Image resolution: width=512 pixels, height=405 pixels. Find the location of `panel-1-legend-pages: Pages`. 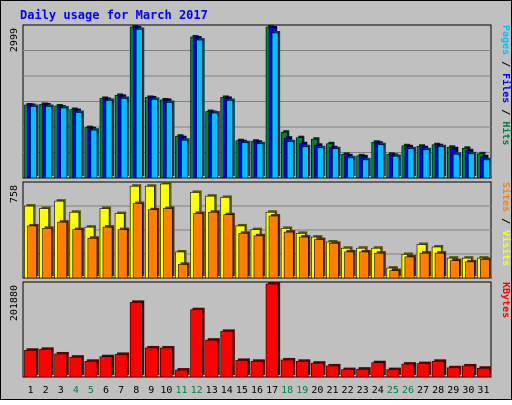

panel-1-legend-pages: Pages is located at coordinates (505, 40).